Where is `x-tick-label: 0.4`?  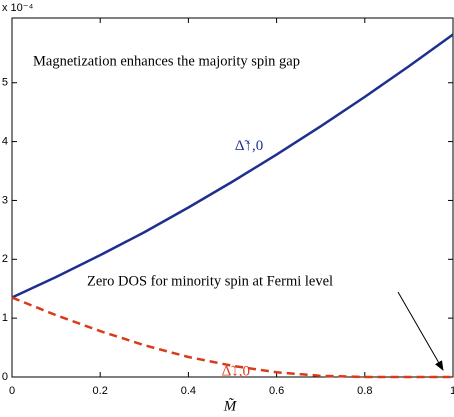
x-tick-label: 0.4 is located at coordinates (188, 391).